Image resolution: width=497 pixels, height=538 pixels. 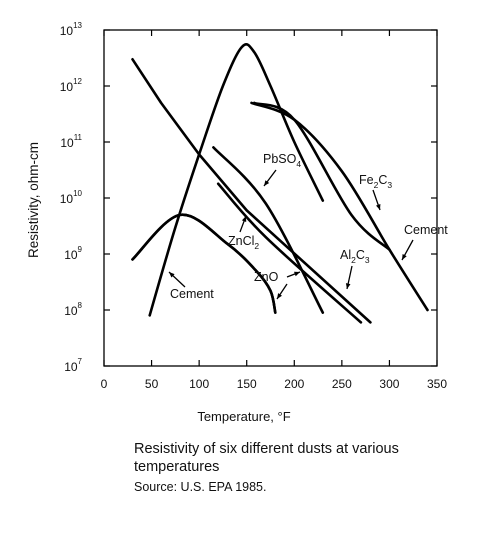 What do you see at coordinates (71, 85) in the screenshot?
I see `y-tick-label: 10¹²` at bounding box center [71, 85].